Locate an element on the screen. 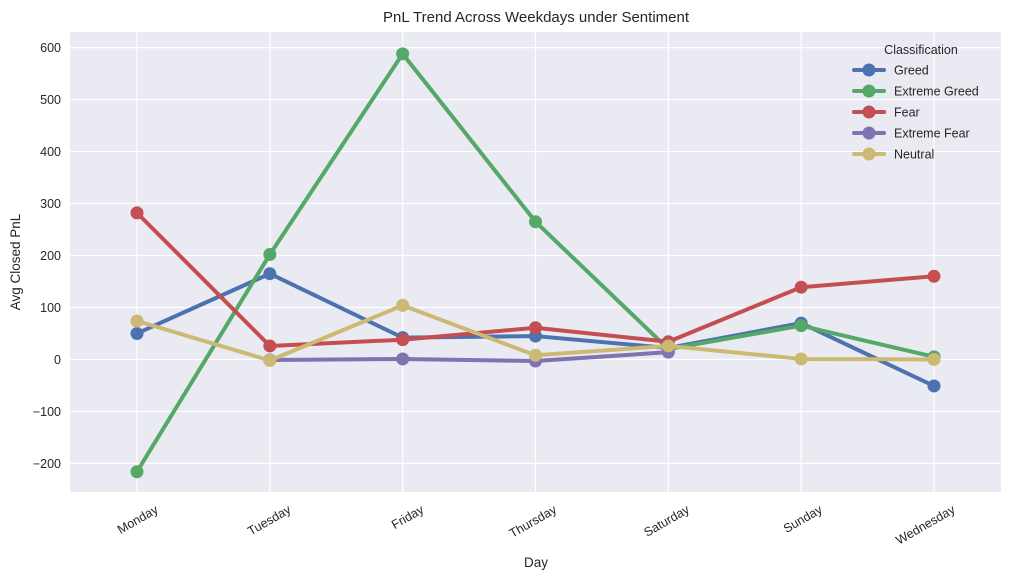 The width and height of the screenshot is (1010, 580). y-tick-label: 400 is located at coordinates (50, 152).